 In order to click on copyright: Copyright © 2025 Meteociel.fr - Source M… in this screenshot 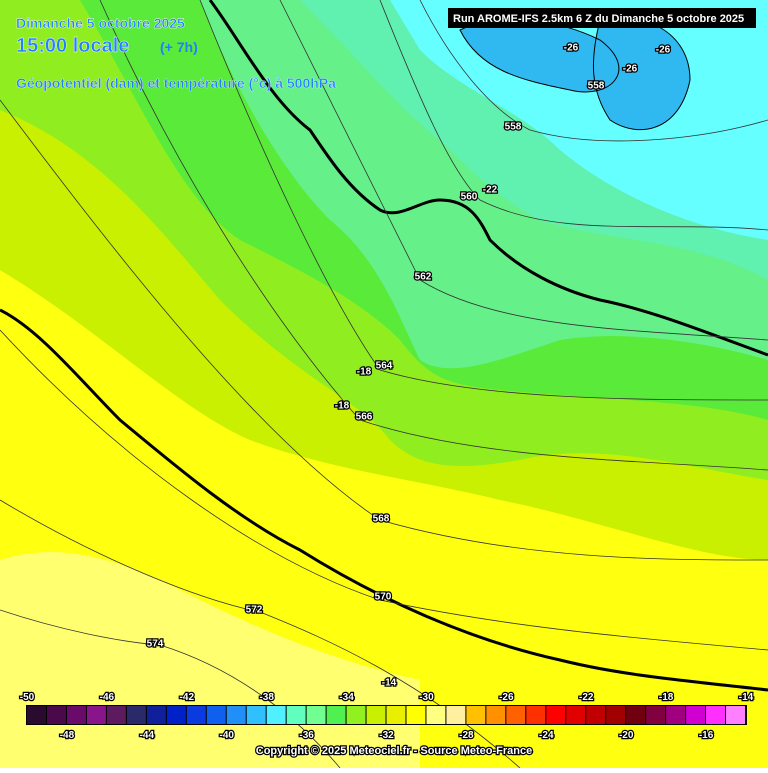, I will do `click(394, 751)`.